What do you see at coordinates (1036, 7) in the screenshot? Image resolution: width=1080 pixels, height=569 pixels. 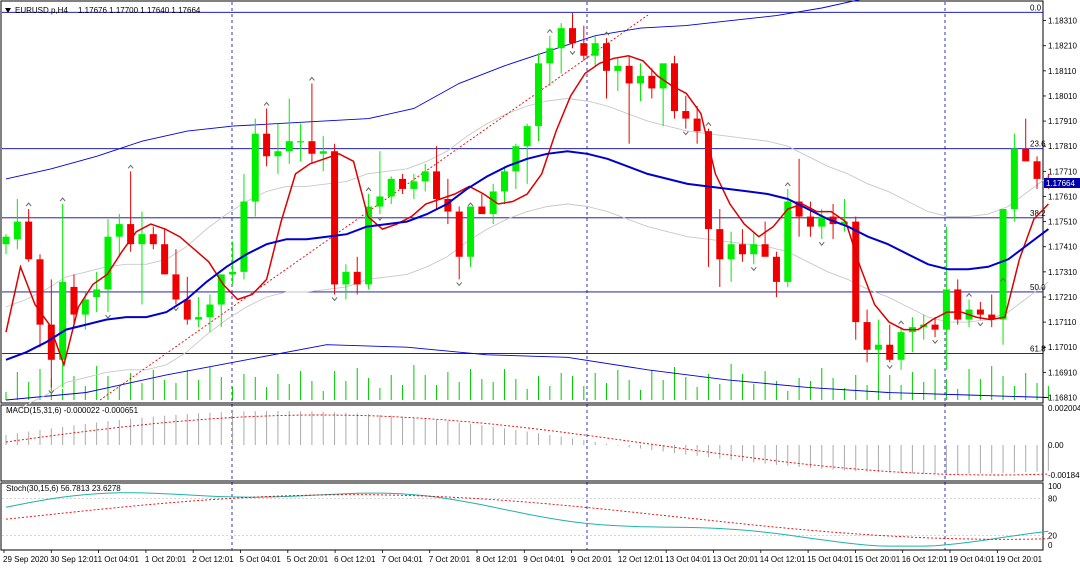 I see `fib-level-label: 0.0` at bounding box center [1036, 7].